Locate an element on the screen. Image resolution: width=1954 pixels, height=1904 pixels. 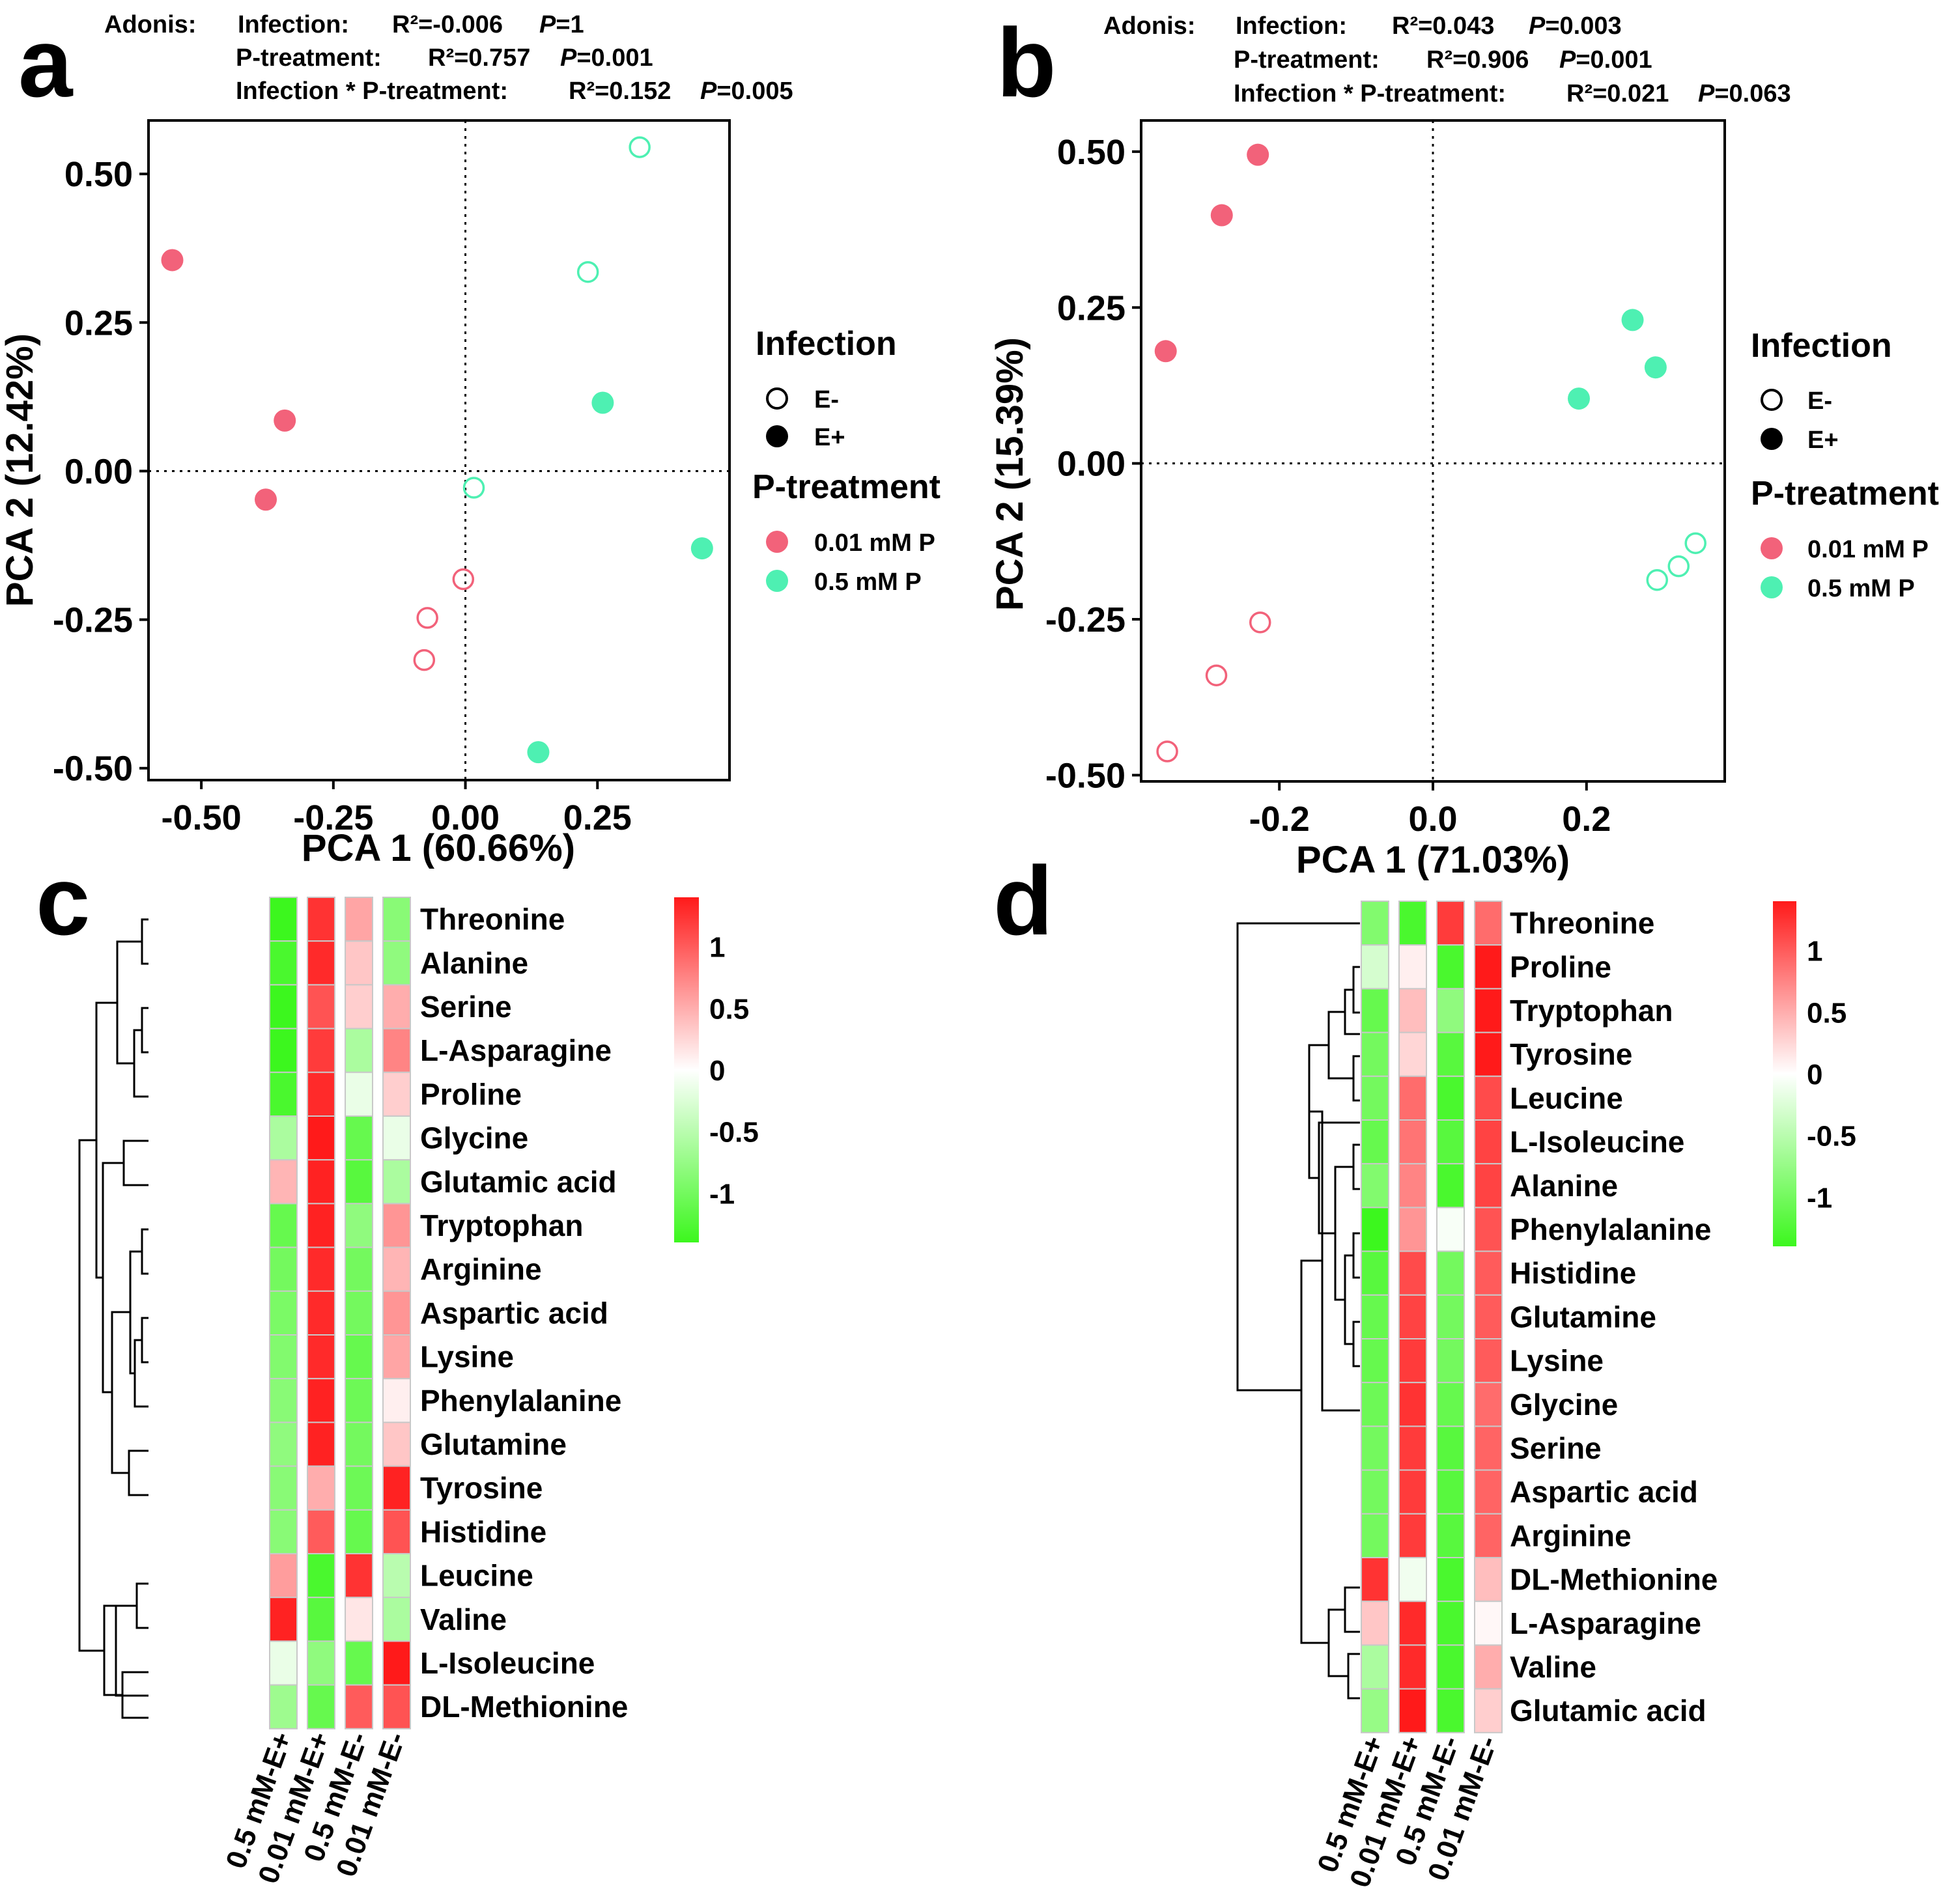
legend-b-treatment-title: P-treatment is located at coordinates (1845, 494).